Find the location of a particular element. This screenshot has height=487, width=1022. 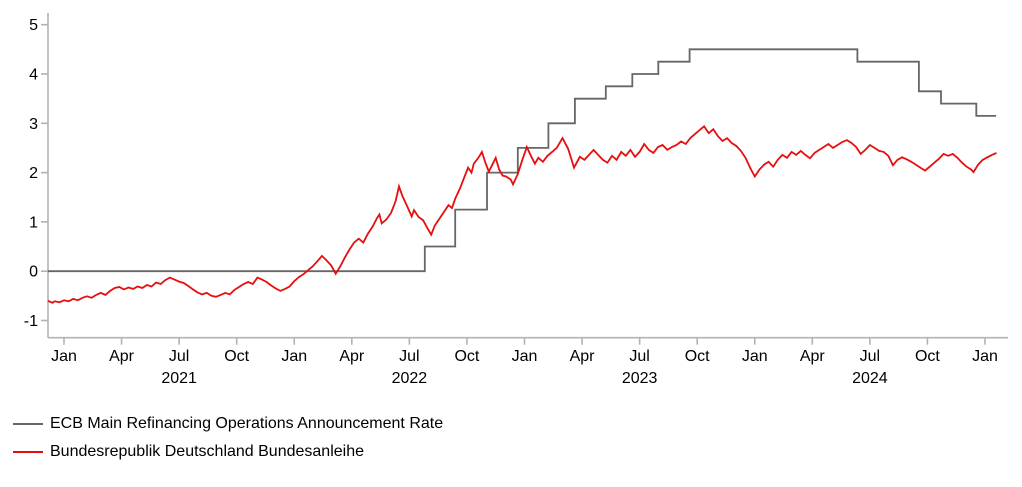

y-tick-label: 5 is located at coordinates (33, 25).